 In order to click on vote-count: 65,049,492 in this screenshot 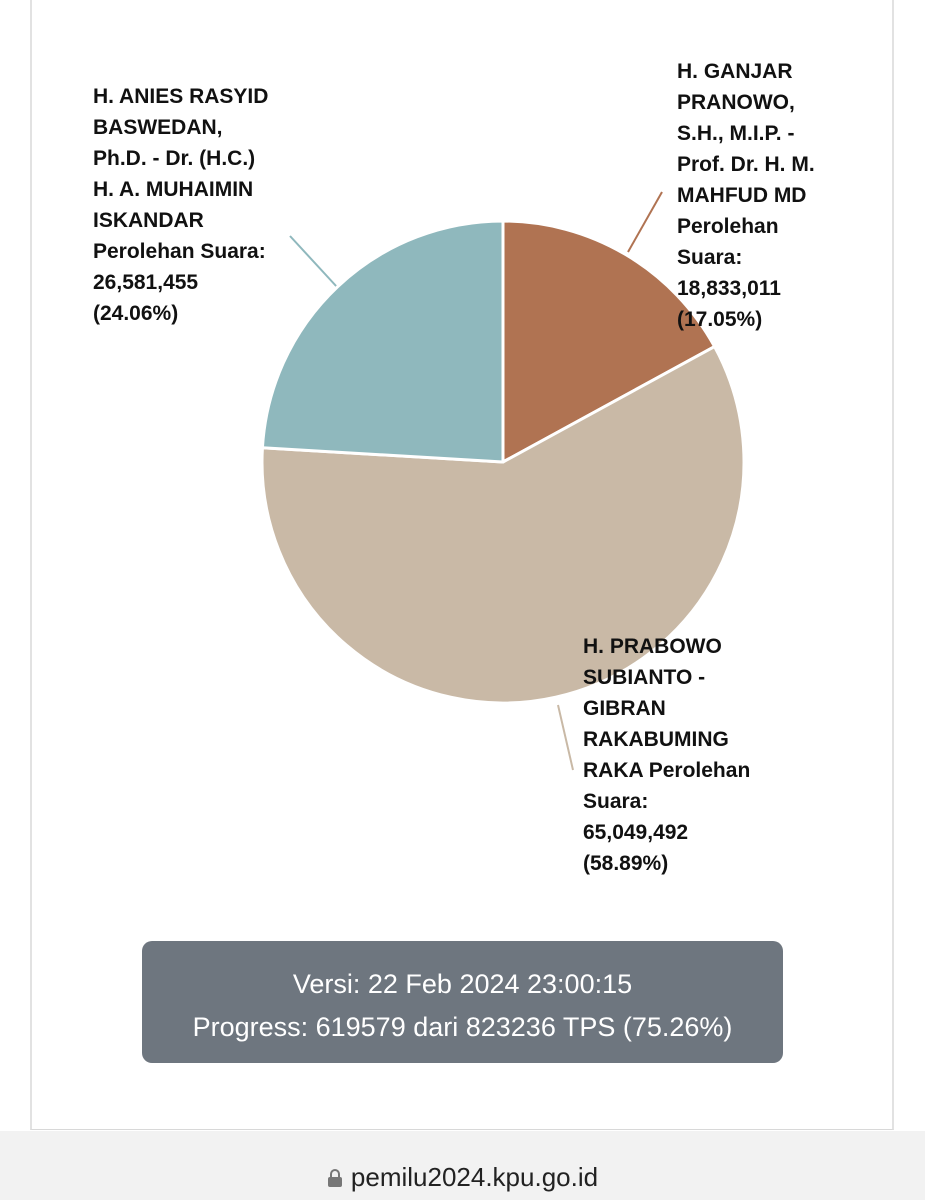, I will do `click(636, 832)`.